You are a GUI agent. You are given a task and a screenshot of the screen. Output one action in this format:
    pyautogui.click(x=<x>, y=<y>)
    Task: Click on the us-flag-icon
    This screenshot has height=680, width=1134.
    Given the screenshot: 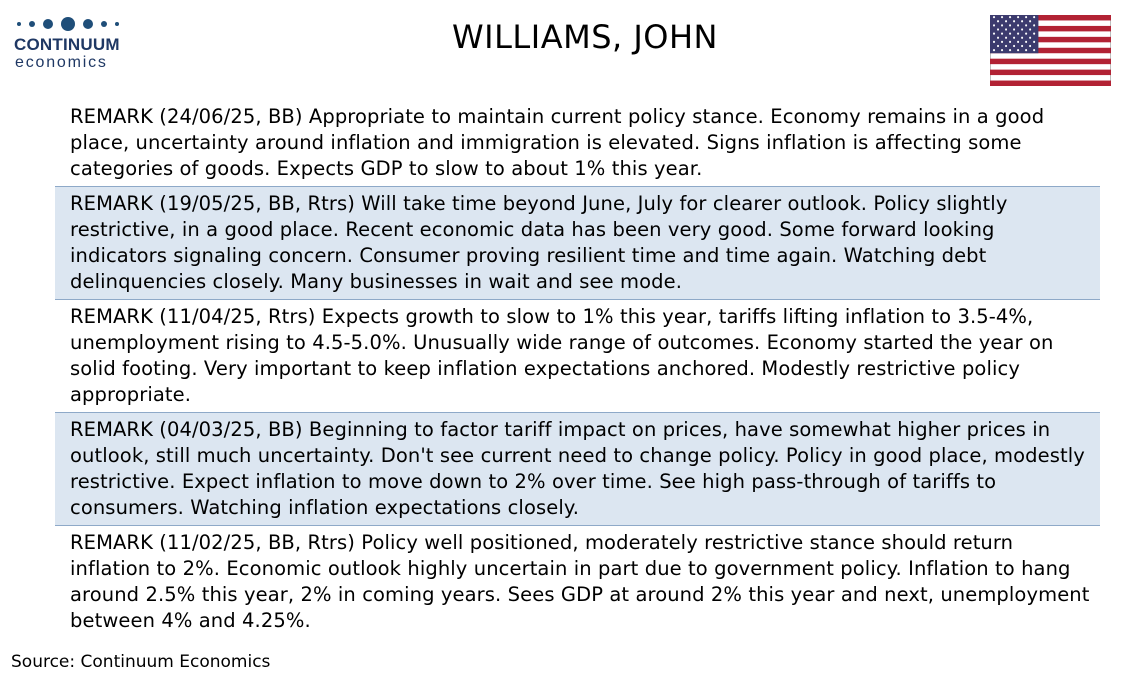 What is the action you would take?
    pyautogui.click(x=1050, y=50)
    